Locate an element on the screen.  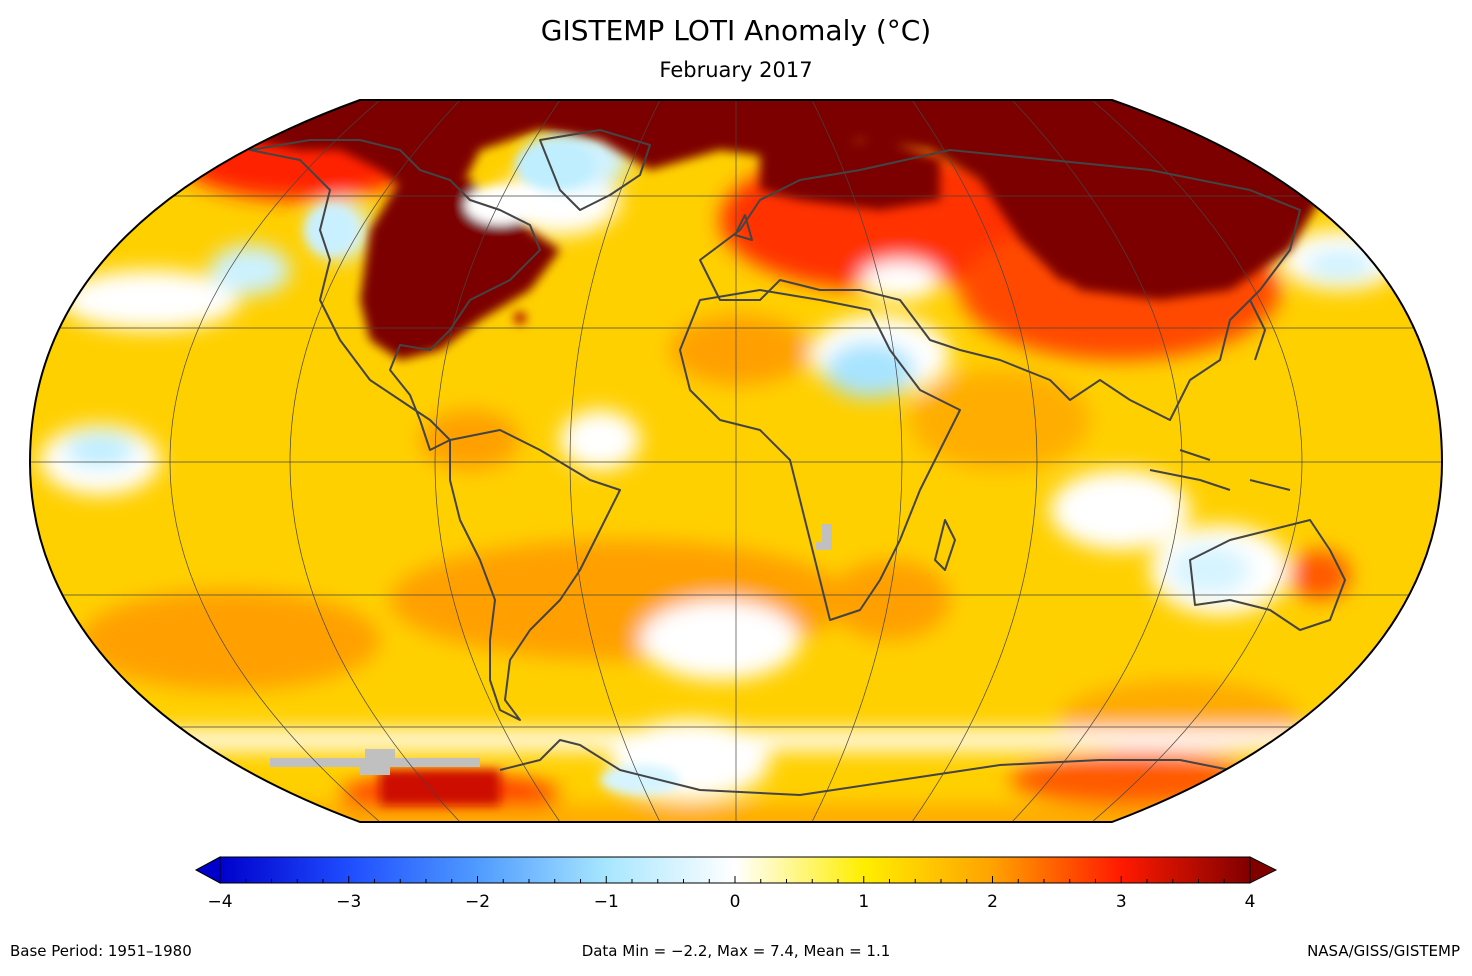
coast-madagascar is located at coordinates (945, 545).